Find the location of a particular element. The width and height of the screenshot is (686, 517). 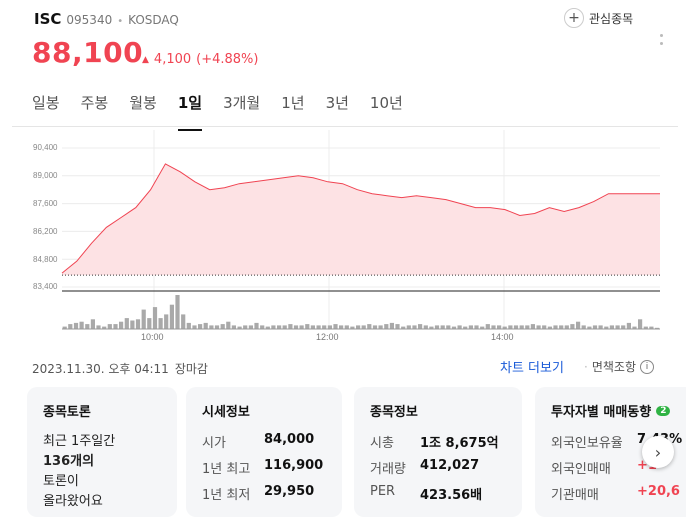

info-value: 1조 8,675억 is located at coordinates (459, 443).